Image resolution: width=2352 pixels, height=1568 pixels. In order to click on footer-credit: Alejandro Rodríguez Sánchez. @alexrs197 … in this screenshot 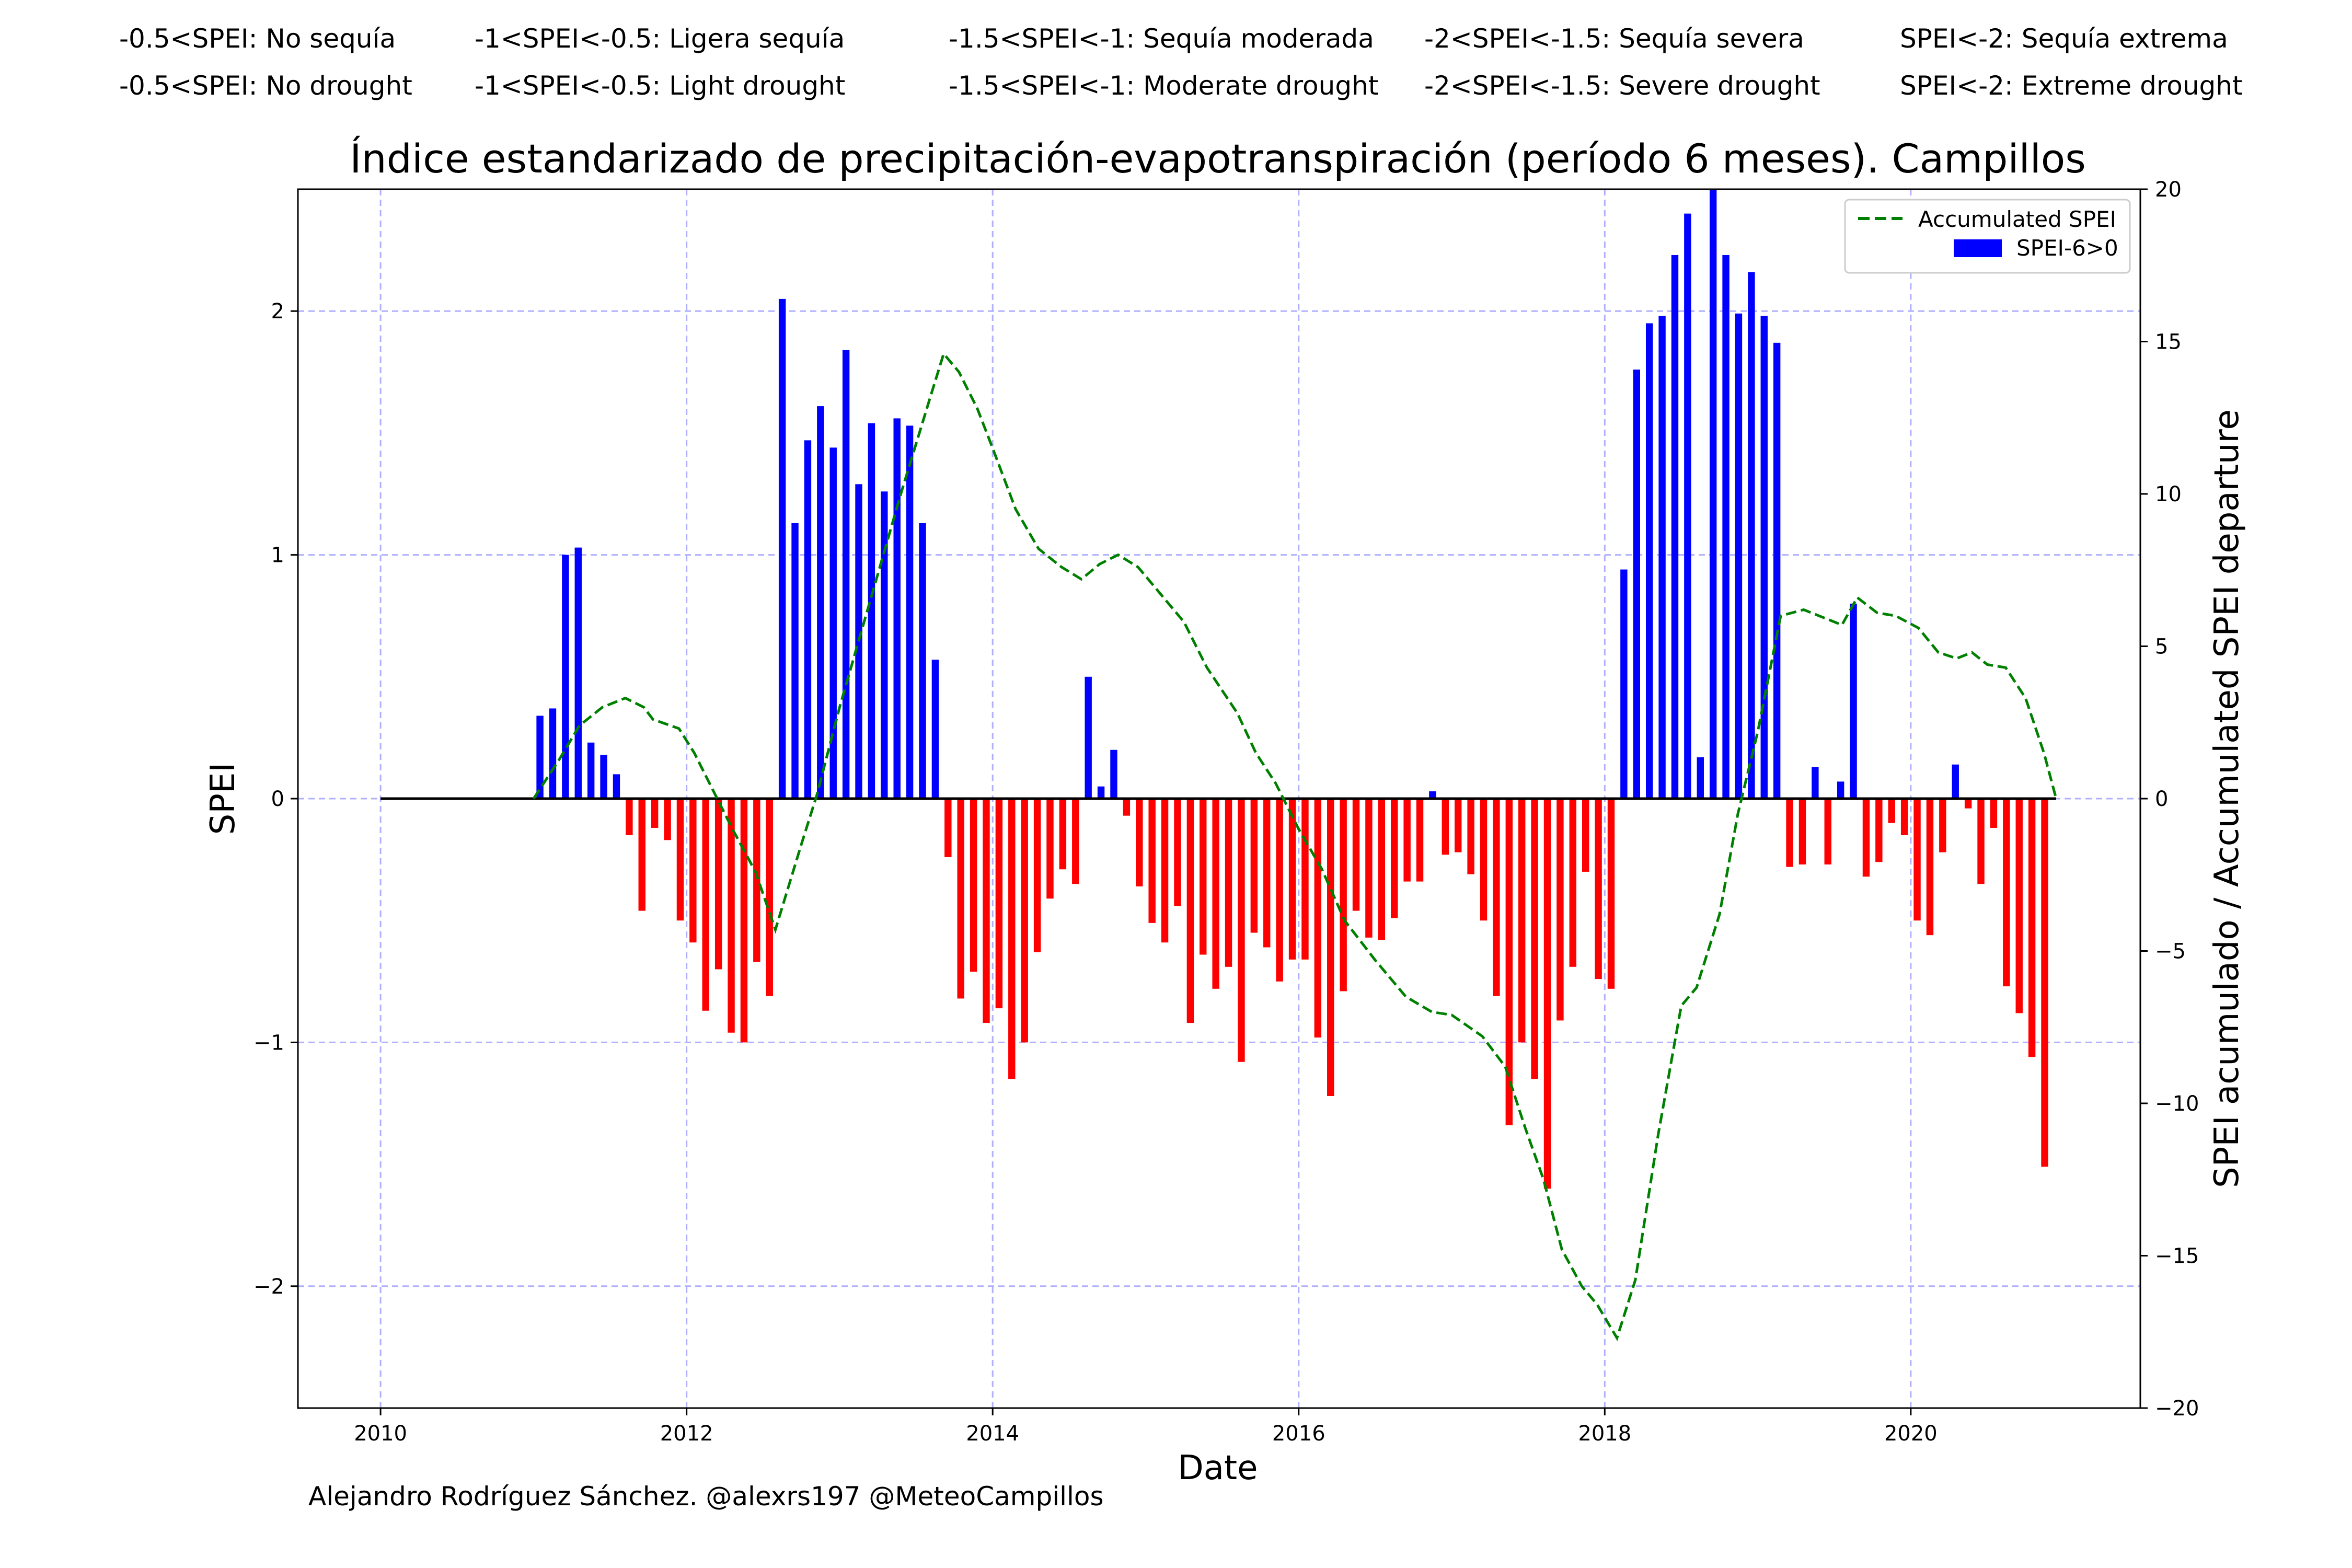, I will do `click(706, 1496)`.